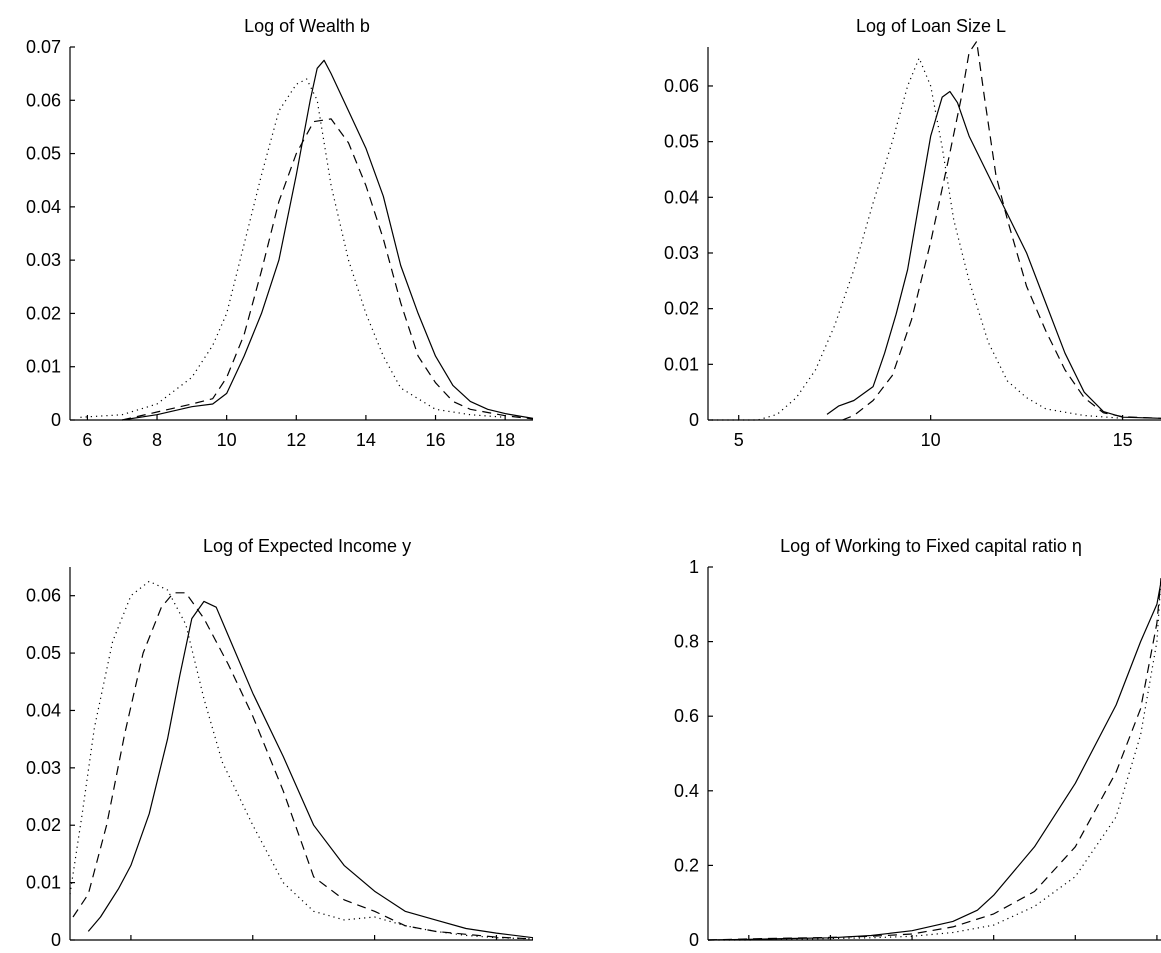 This screenshot has width=1161, height=953. Describe the element at coordinates (131, 951) in the screenshot. I see `expected-income-xtick-label: 12` at that location.